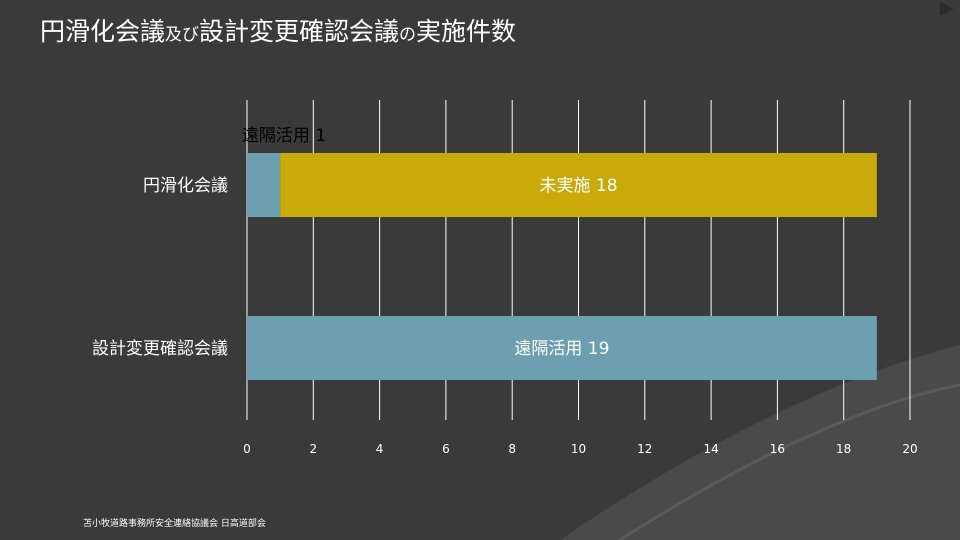 Image resolution: width=960 pixels, height=540 pixels. What do you see at coordinates (578, 449) in the screenshot?
I see `x-tick-label: 10` at bounding box center [578, 449].